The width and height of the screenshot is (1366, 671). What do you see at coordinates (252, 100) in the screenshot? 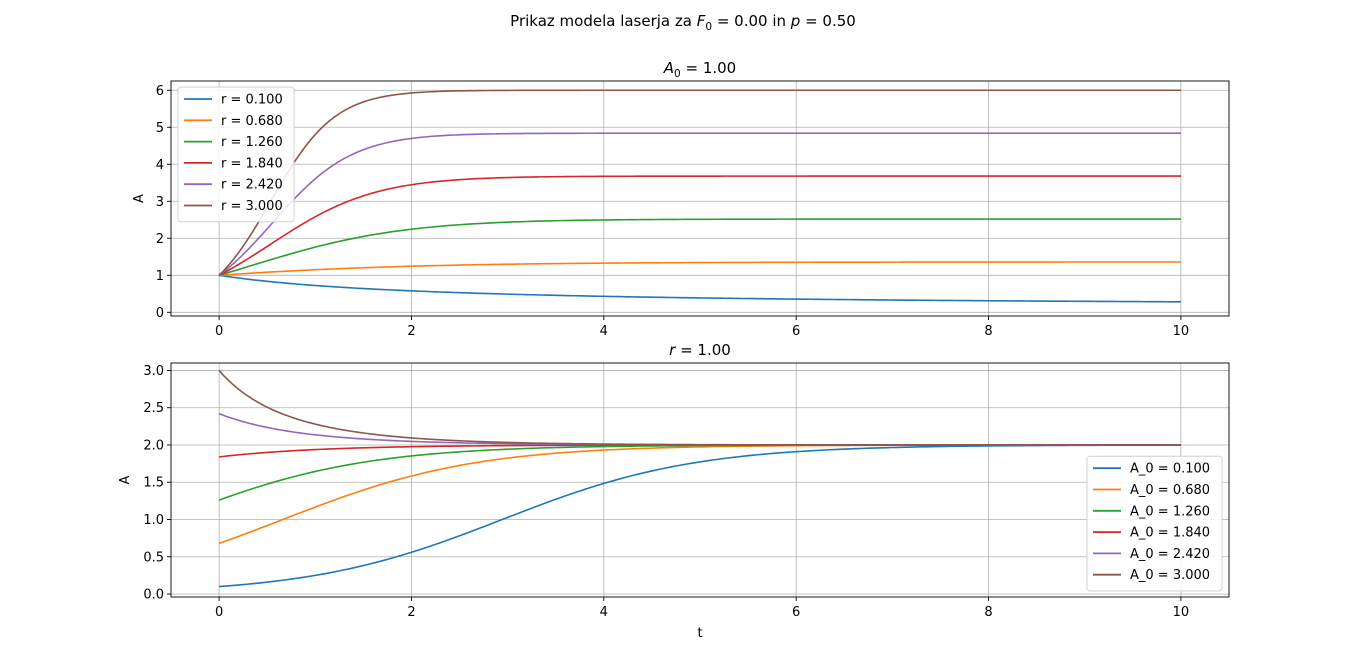
I see `top-legend-label-0: r = 0.100` at bounding box center [252, 100].